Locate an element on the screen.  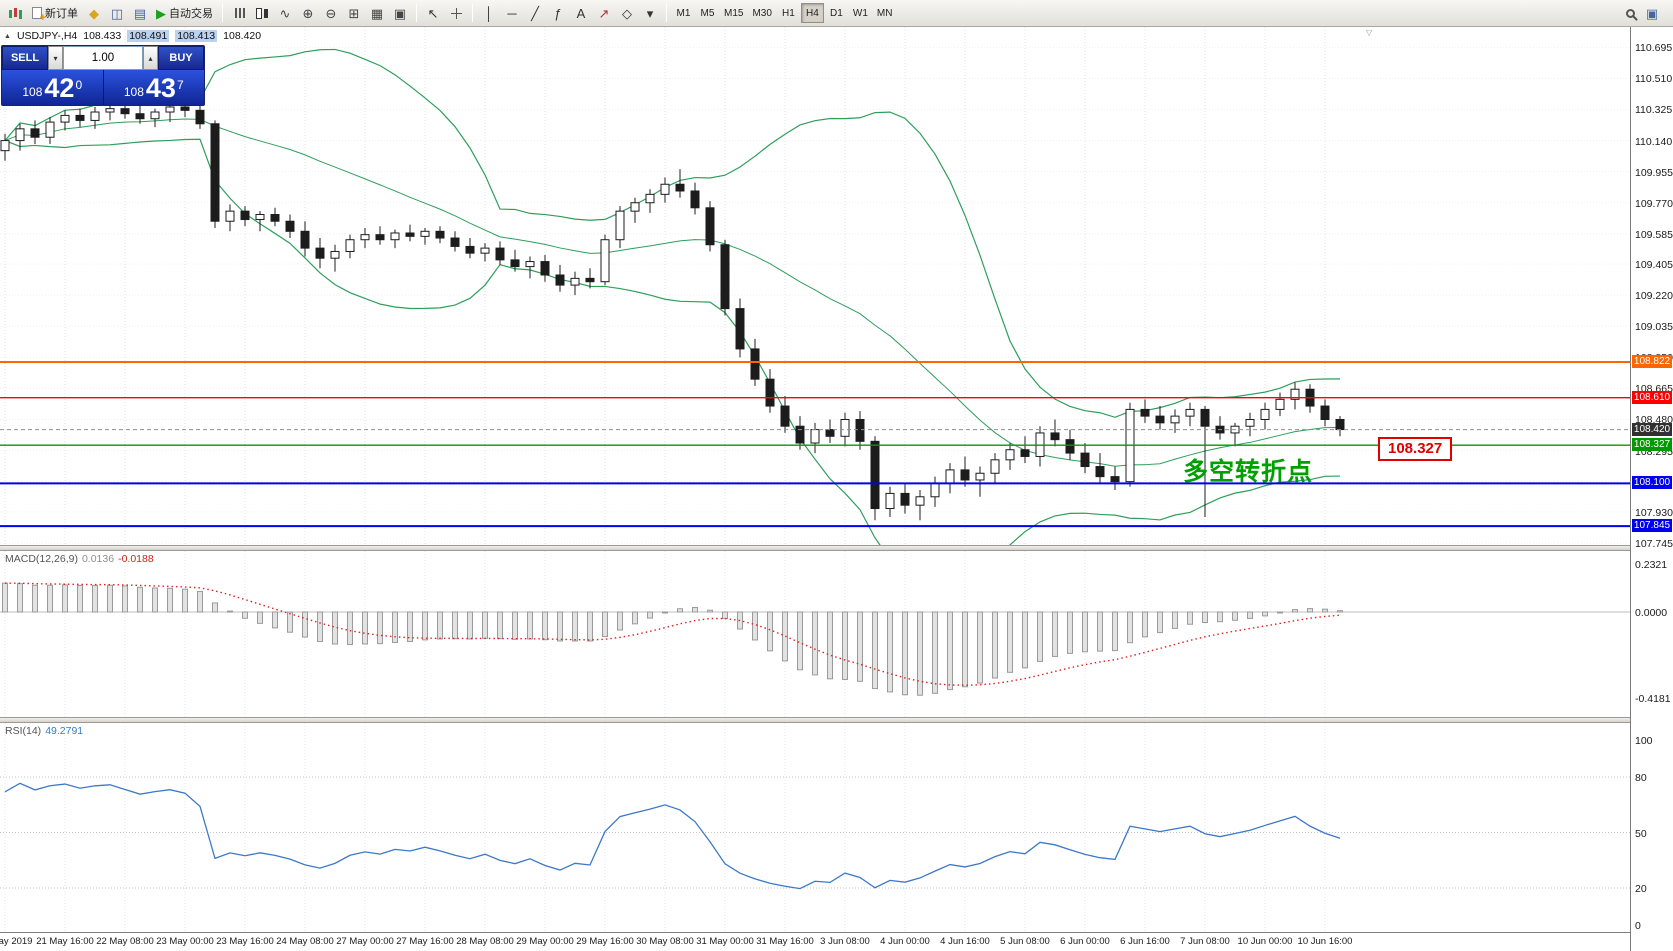
zoom-out-icon: ⊖ is located at coordinates (331, 13).